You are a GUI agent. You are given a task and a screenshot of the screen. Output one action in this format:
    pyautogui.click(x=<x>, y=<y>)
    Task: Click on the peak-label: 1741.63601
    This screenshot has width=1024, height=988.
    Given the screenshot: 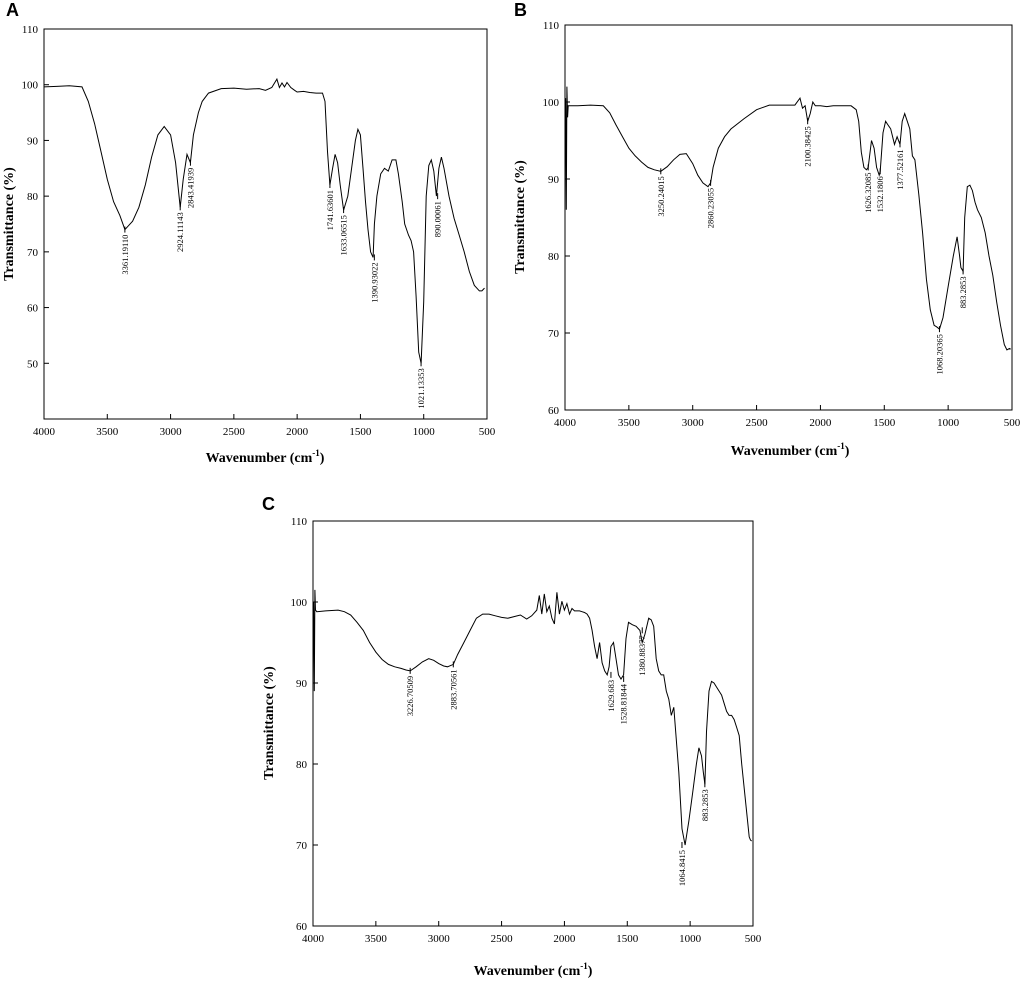 What is the action you would take?
    pyautogui.click(x=330, y=210)
    